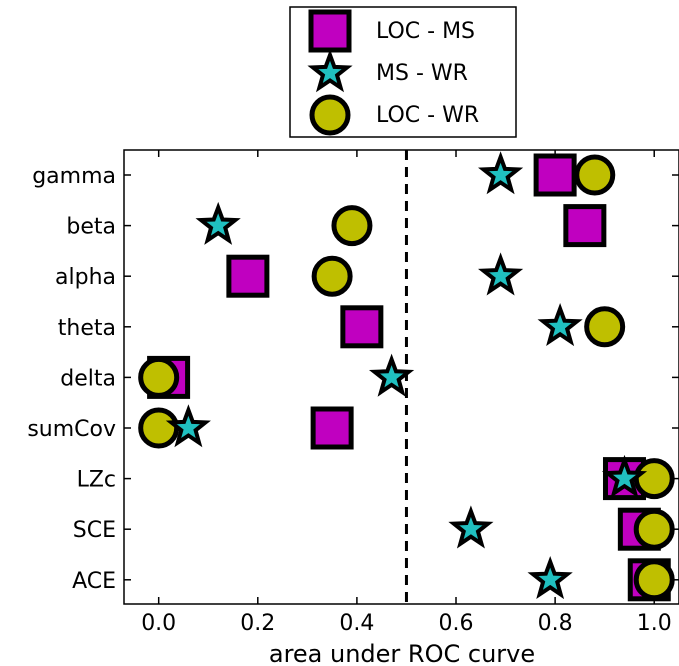 The width and height of the screenshot is (679, 666). I want to click on legend-square-icon, so click(330, 31).